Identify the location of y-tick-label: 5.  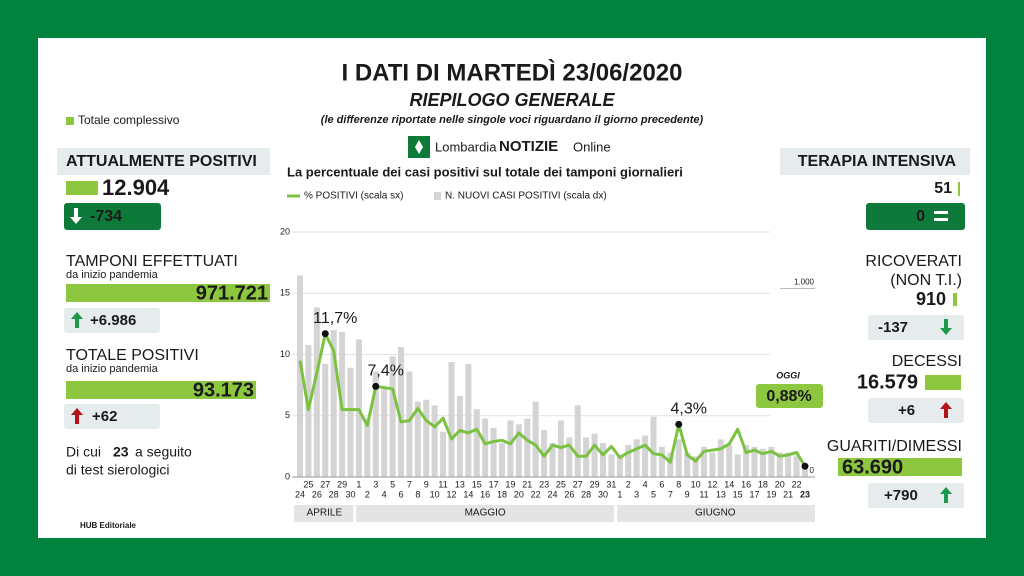
(287, 415).